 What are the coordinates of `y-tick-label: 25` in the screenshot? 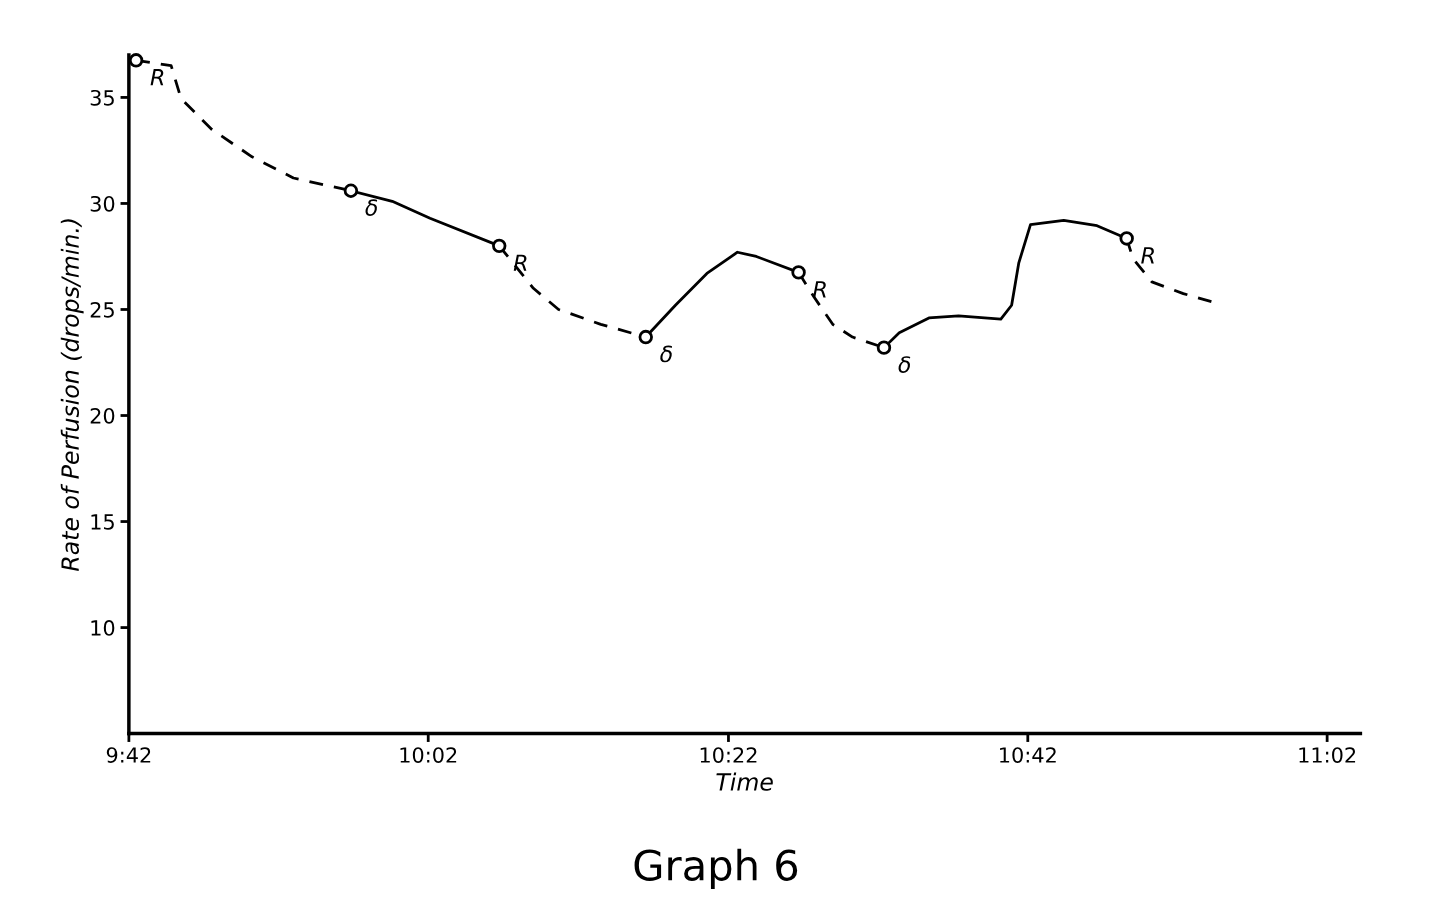 It's located at (102, 309).